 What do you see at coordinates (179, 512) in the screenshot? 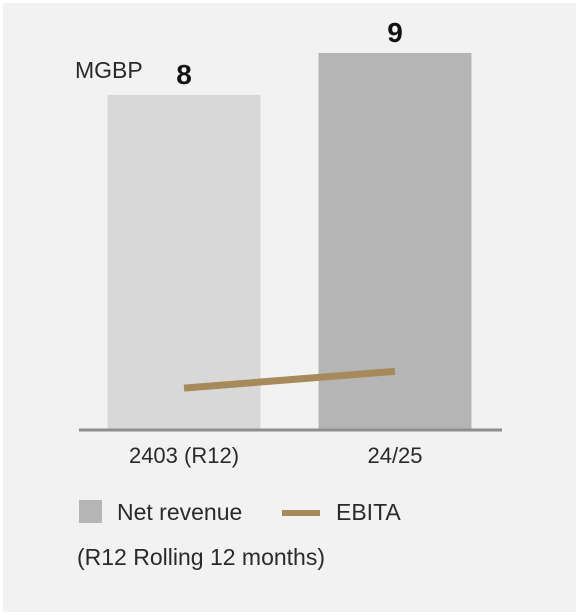
I see `legend-label-net-revenue: Net revenue` at bounding box center [179, 512].